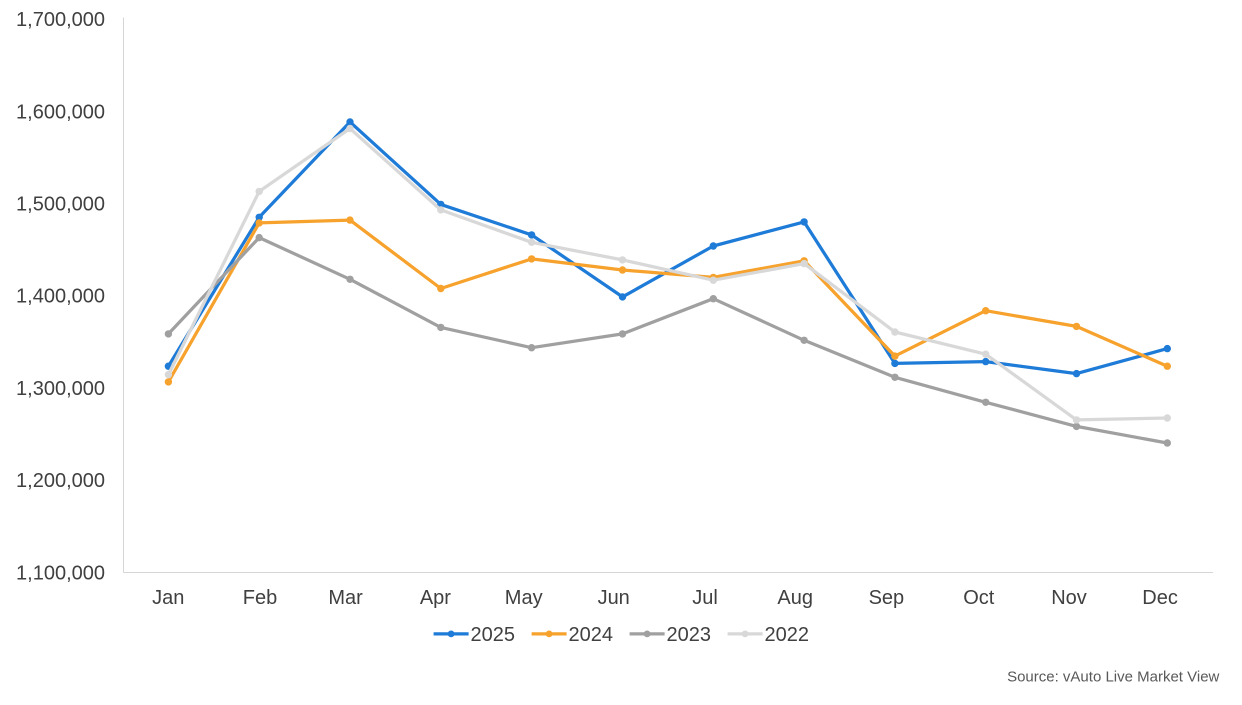 The height and width of the screenshot is (705, 1242). What do you see at coordinates (60, 112) in the screenshot?
I see `svg-text: 1,600,000` at bounding box center [60, 112].